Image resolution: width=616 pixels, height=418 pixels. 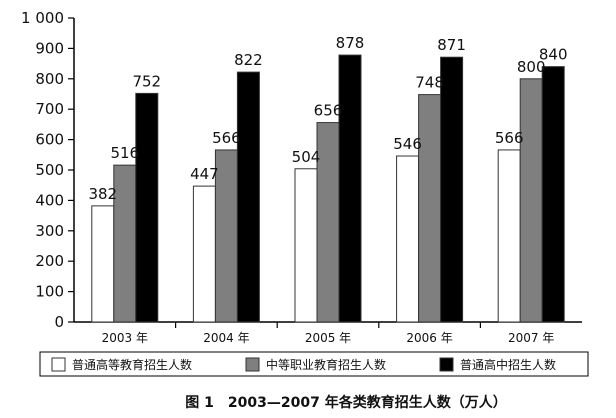 What do you see at coordinates (132, 364) in the screenshot?
I see `legend-label: 普通高等教育招生人数` at bounding box center [132, 364].